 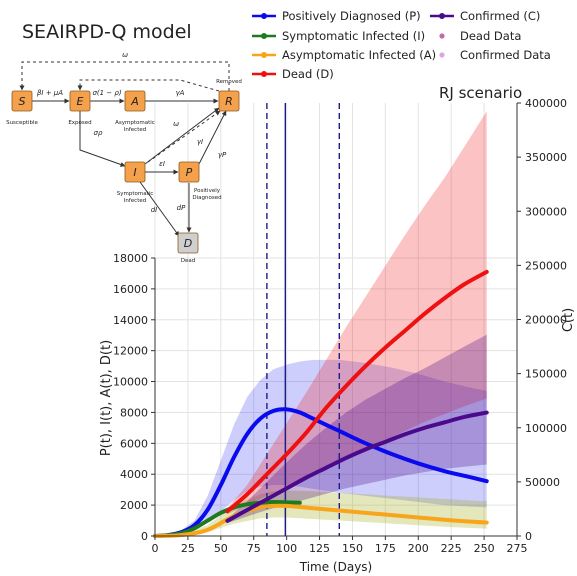 I want to click on x-tick-label: 250, so click(x=484, y=548).